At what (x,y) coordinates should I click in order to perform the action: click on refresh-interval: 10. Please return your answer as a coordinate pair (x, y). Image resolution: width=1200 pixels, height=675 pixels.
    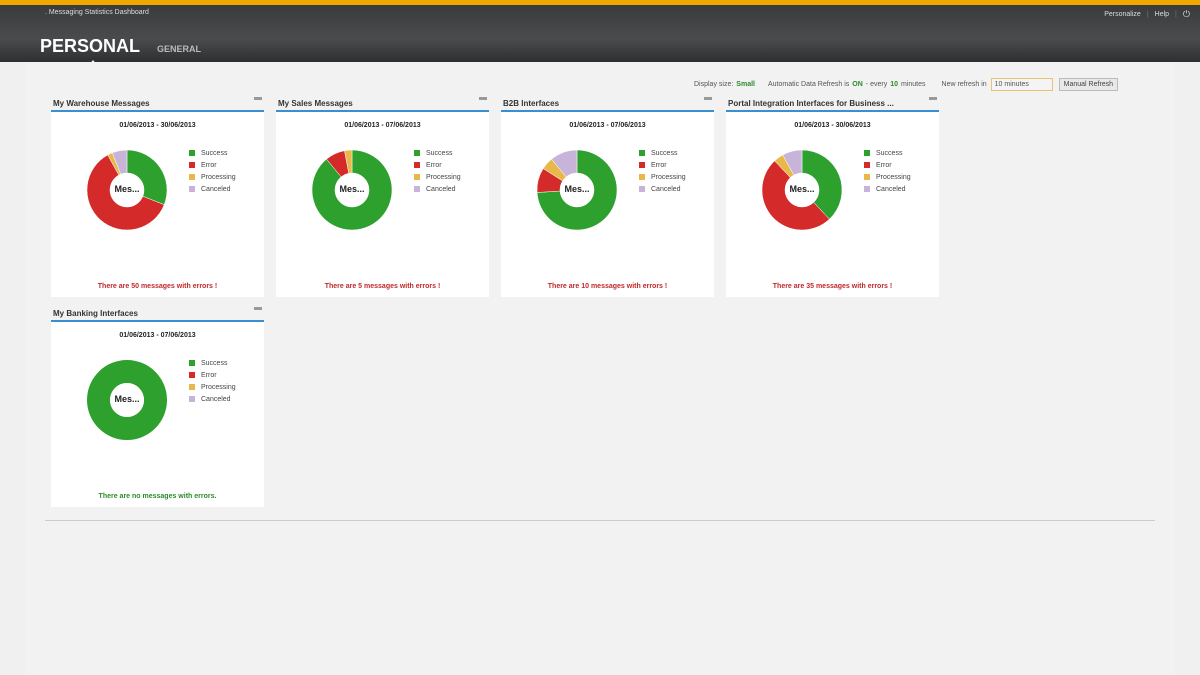
    Looking at the image, I should click on (894, 84).